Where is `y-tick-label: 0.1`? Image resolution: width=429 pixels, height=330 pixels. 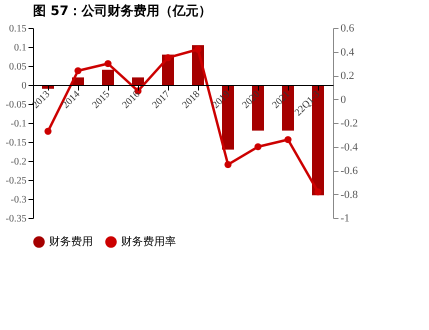
y-tick-label: 0.1 is located at coordinates (20, 48).